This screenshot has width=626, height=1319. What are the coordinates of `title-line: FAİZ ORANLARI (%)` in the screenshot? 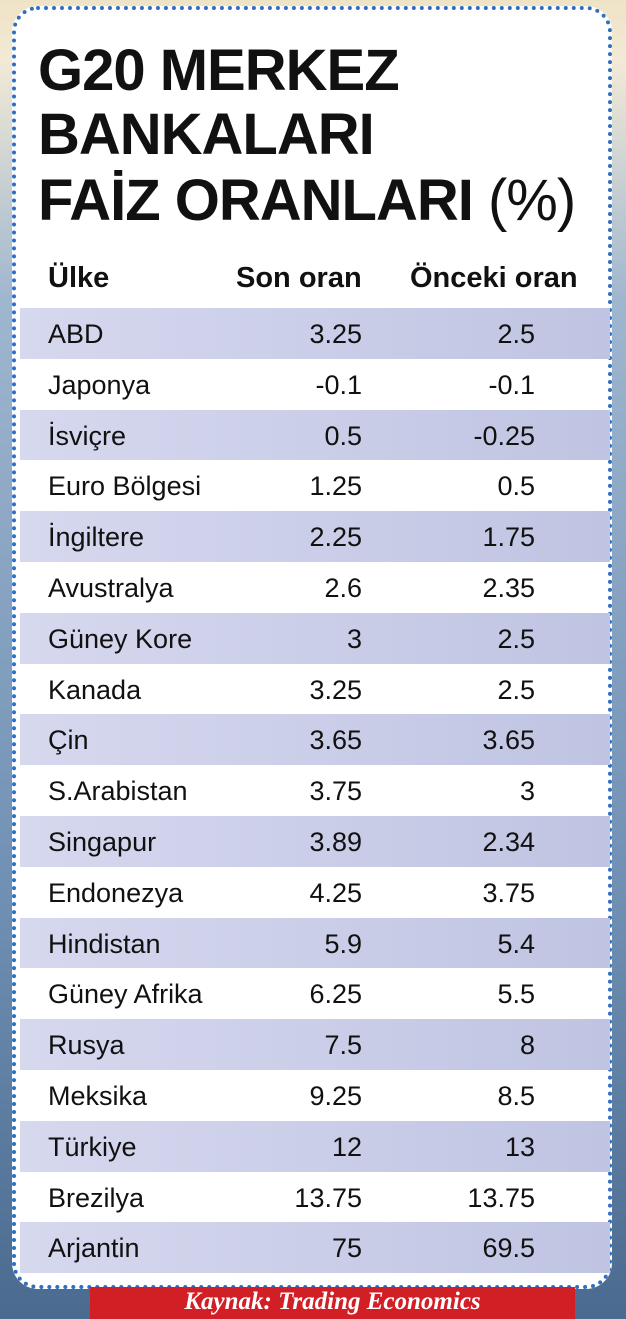 It's located at (307, 201).